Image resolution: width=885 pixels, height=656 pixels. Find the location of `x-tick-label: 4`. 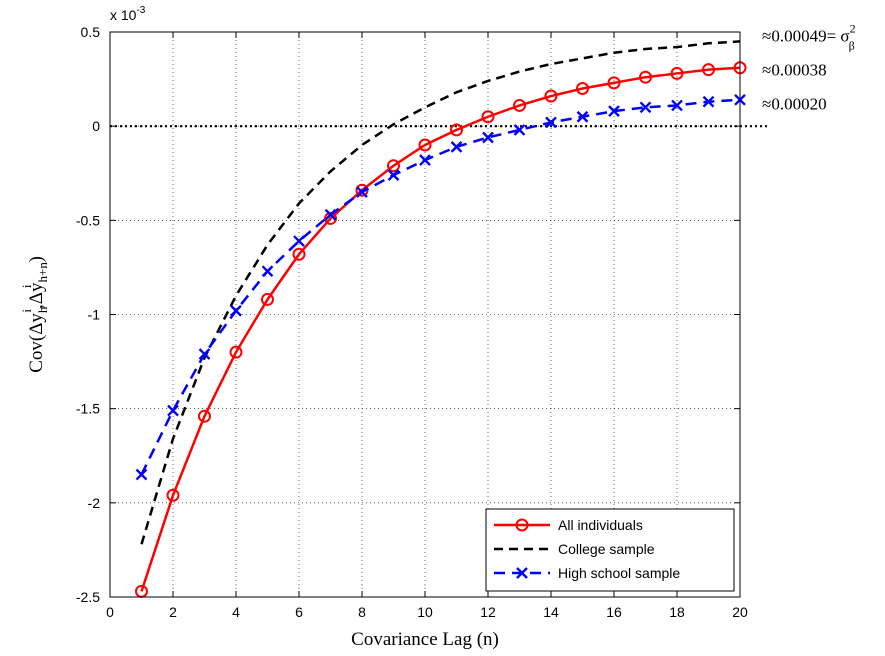

x-tick-label: 4 is located at coordinates (236, 612).